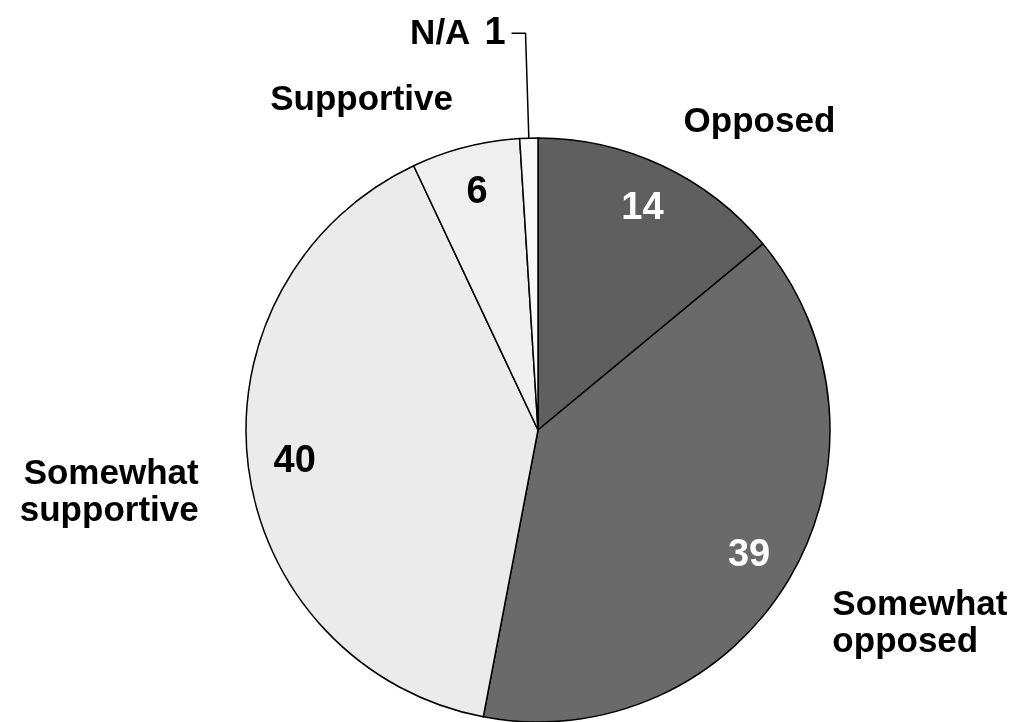  Describe the element at coordinates (477, 190) in the screenshot. I see `data-label: 6` at that location.